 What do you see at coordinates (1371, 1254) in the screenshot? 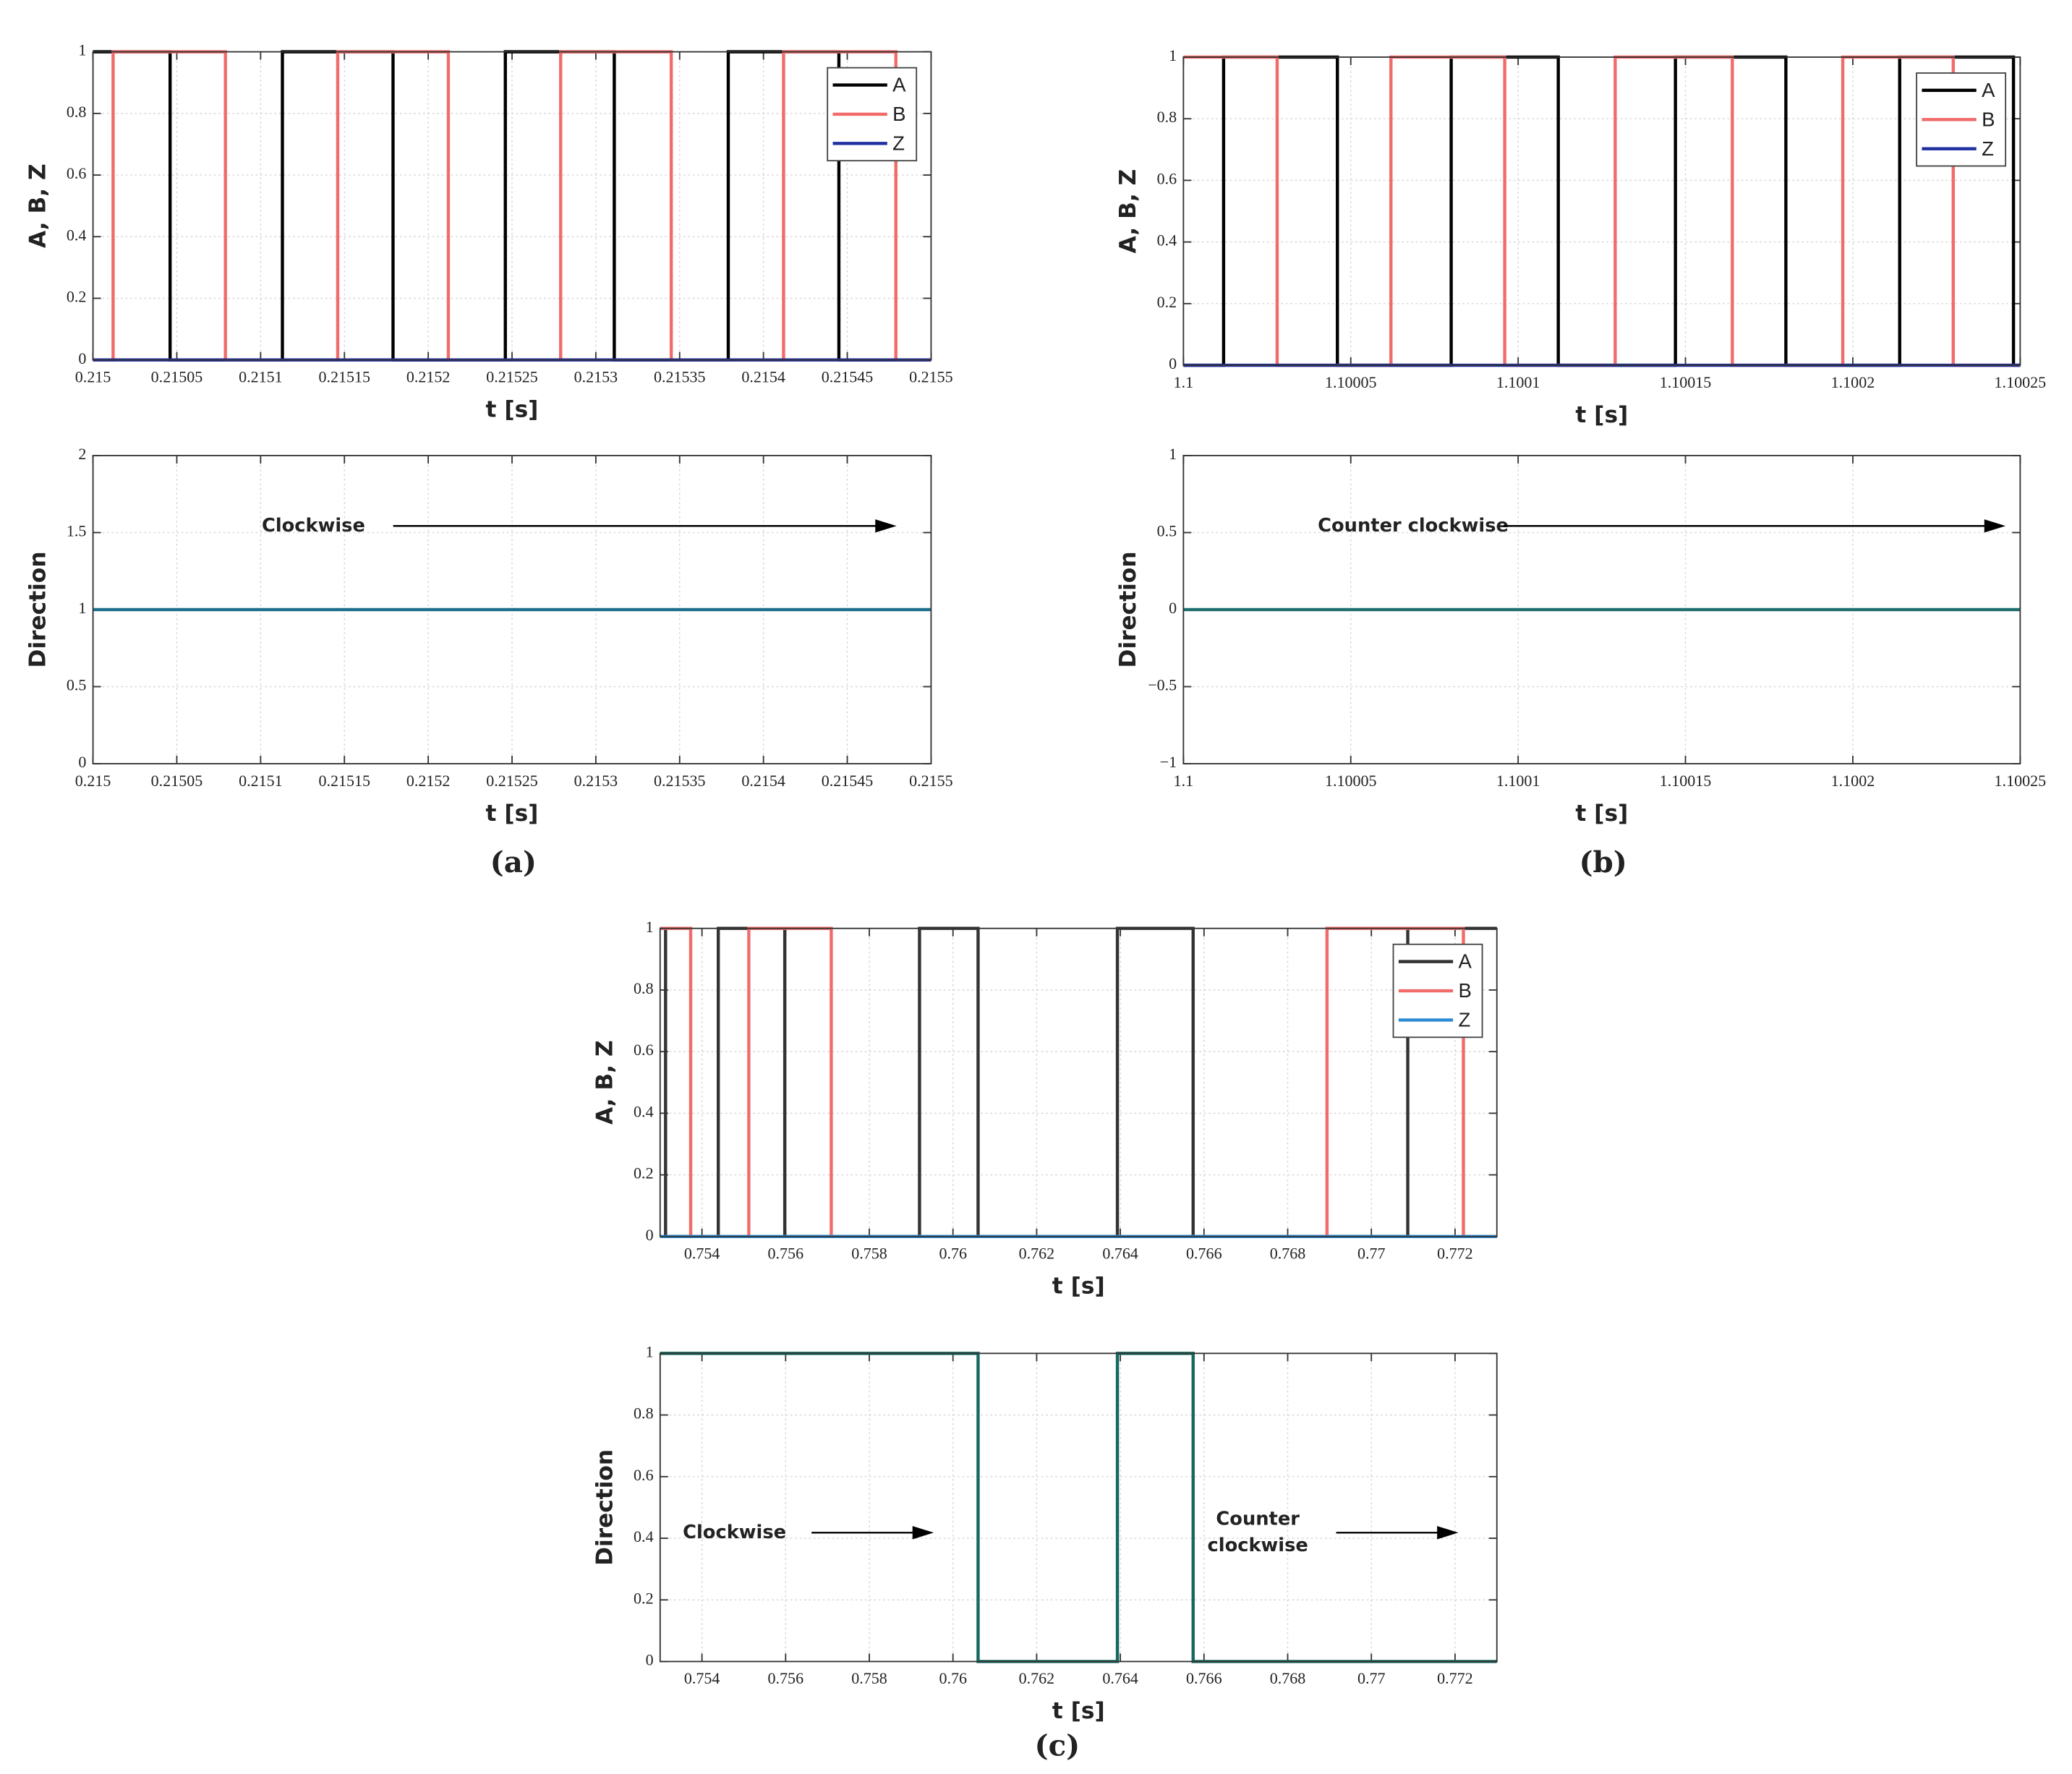
I see `x-tick-label: 0.77` at bounding box center [1371, 1254].